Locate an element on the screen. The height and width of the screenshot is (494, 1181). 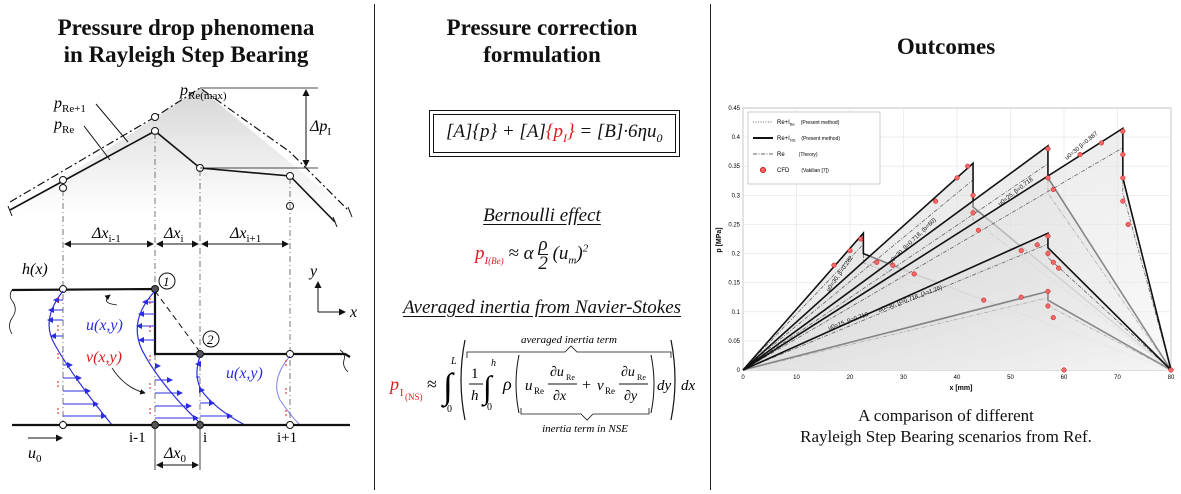
label-p-re: pRe is located at coordinates (63, 126).